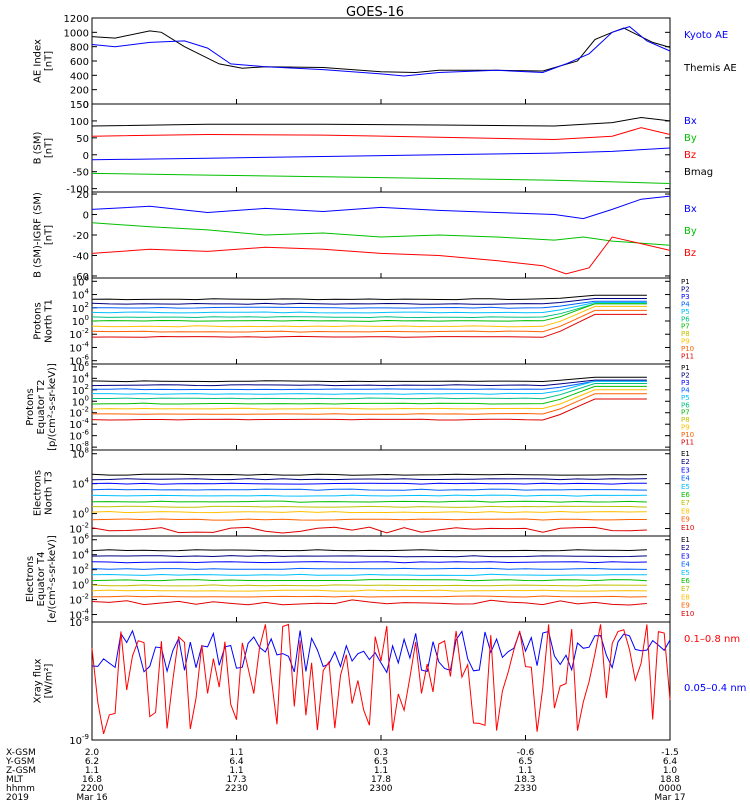 The image size is (750, 800). I want to click on y-tick-label: 10⁸, so click(80, 454).